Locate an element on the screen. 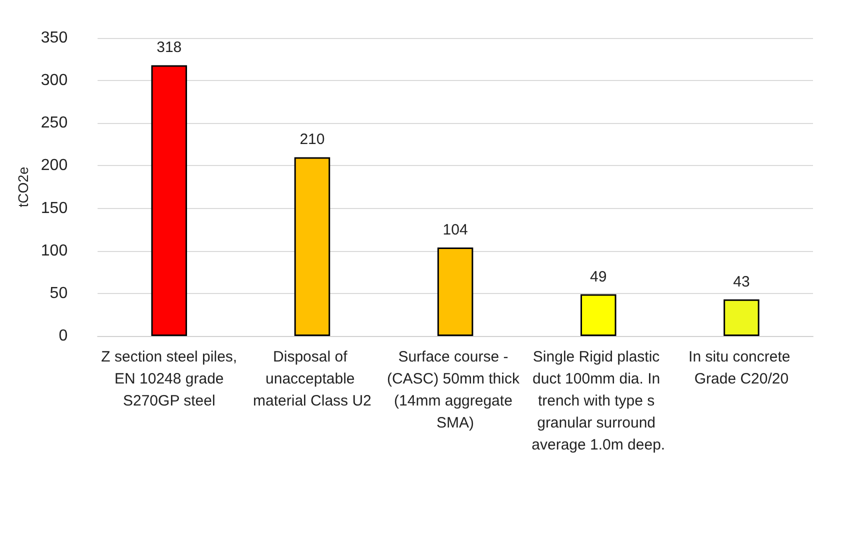  y-tick-label: 300 is located at coordinates (54, 81).